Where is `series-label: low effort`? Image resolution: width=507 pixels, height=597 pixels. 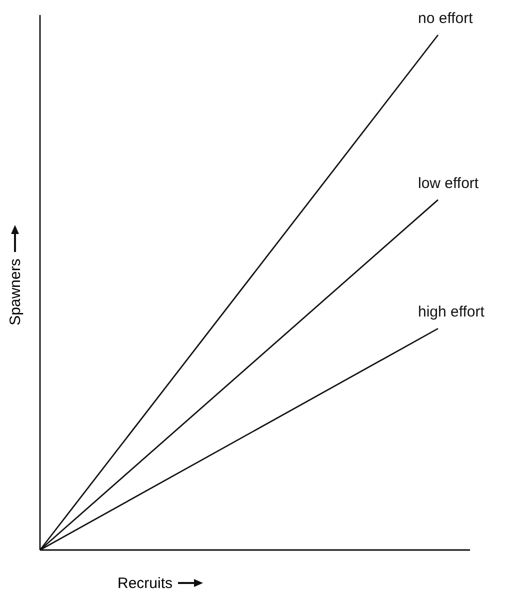
series-label: low effort is located at coordinates (449, 183).